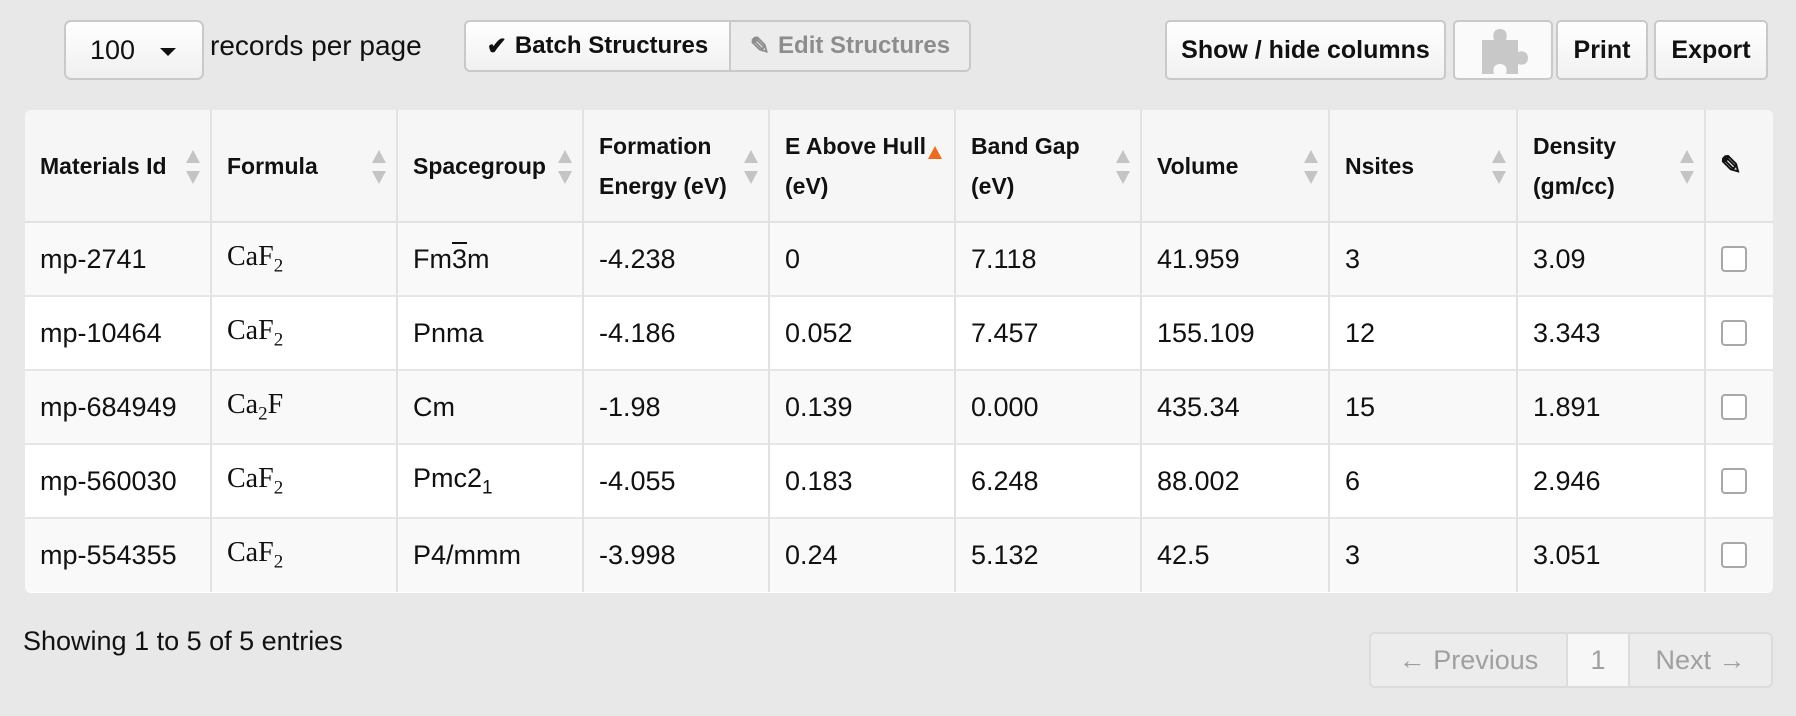 The width and height of the screenshot is (1796, 716). I want to click on checkmark-icon: ✔, so click(496, 46).